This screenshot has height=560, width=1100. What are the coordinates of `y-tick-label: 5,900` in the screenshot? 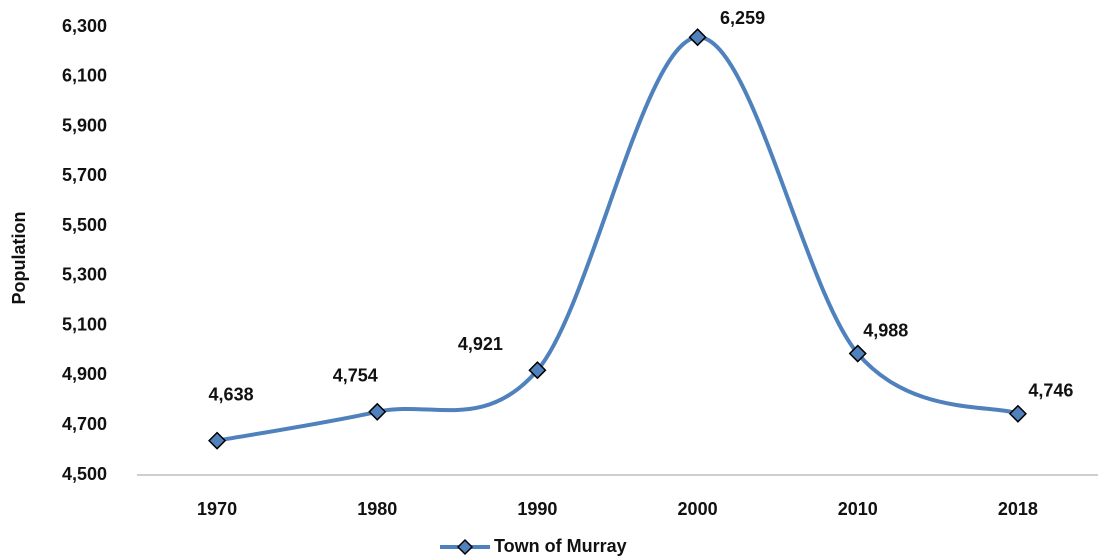 It's located at (84, 125).